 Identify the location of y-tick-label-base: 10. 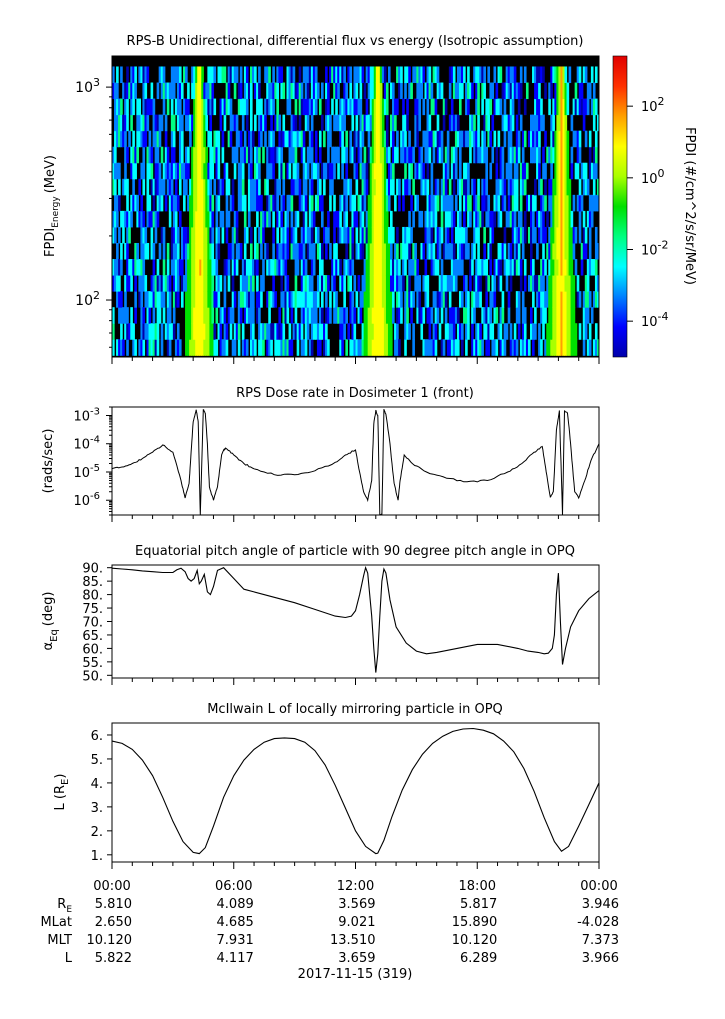
(84, 88).